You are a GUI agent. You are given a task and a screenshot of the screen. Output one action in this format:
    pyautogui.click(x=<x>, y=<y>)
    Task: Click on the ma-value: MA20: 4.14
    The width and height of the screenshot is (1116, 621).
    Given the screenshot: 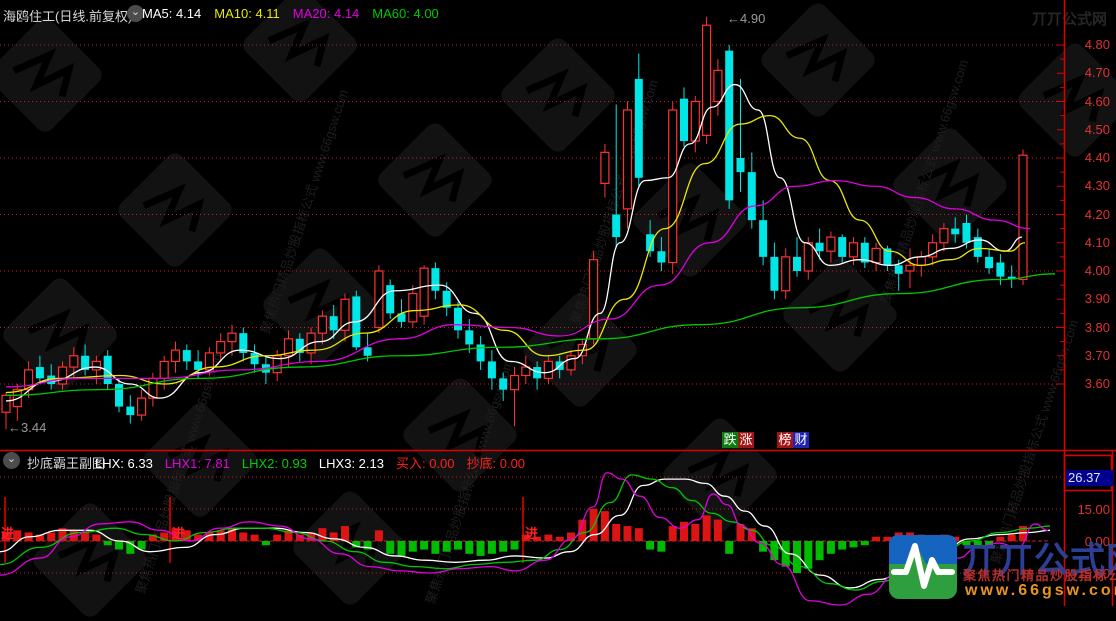 What is the action you would take?
    pyautogui.click(x=326, y=13)
    